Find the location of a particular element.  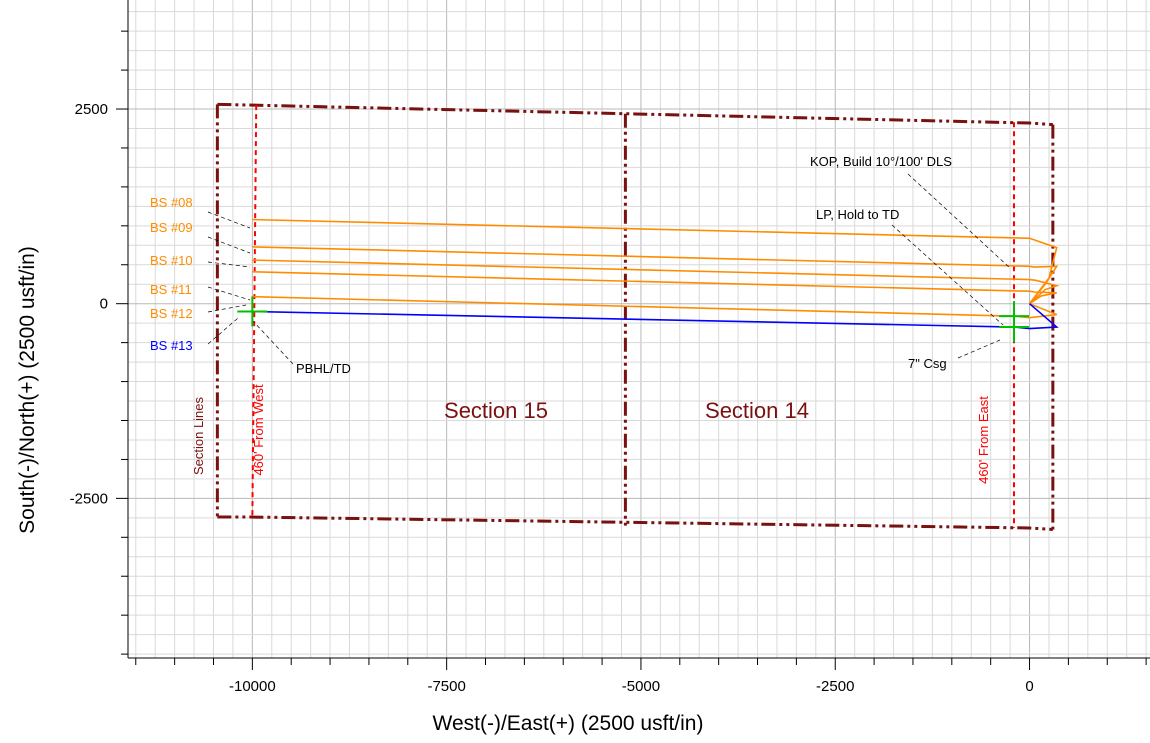

x-tick-label: -5000 is located at coordinates (641, 686).